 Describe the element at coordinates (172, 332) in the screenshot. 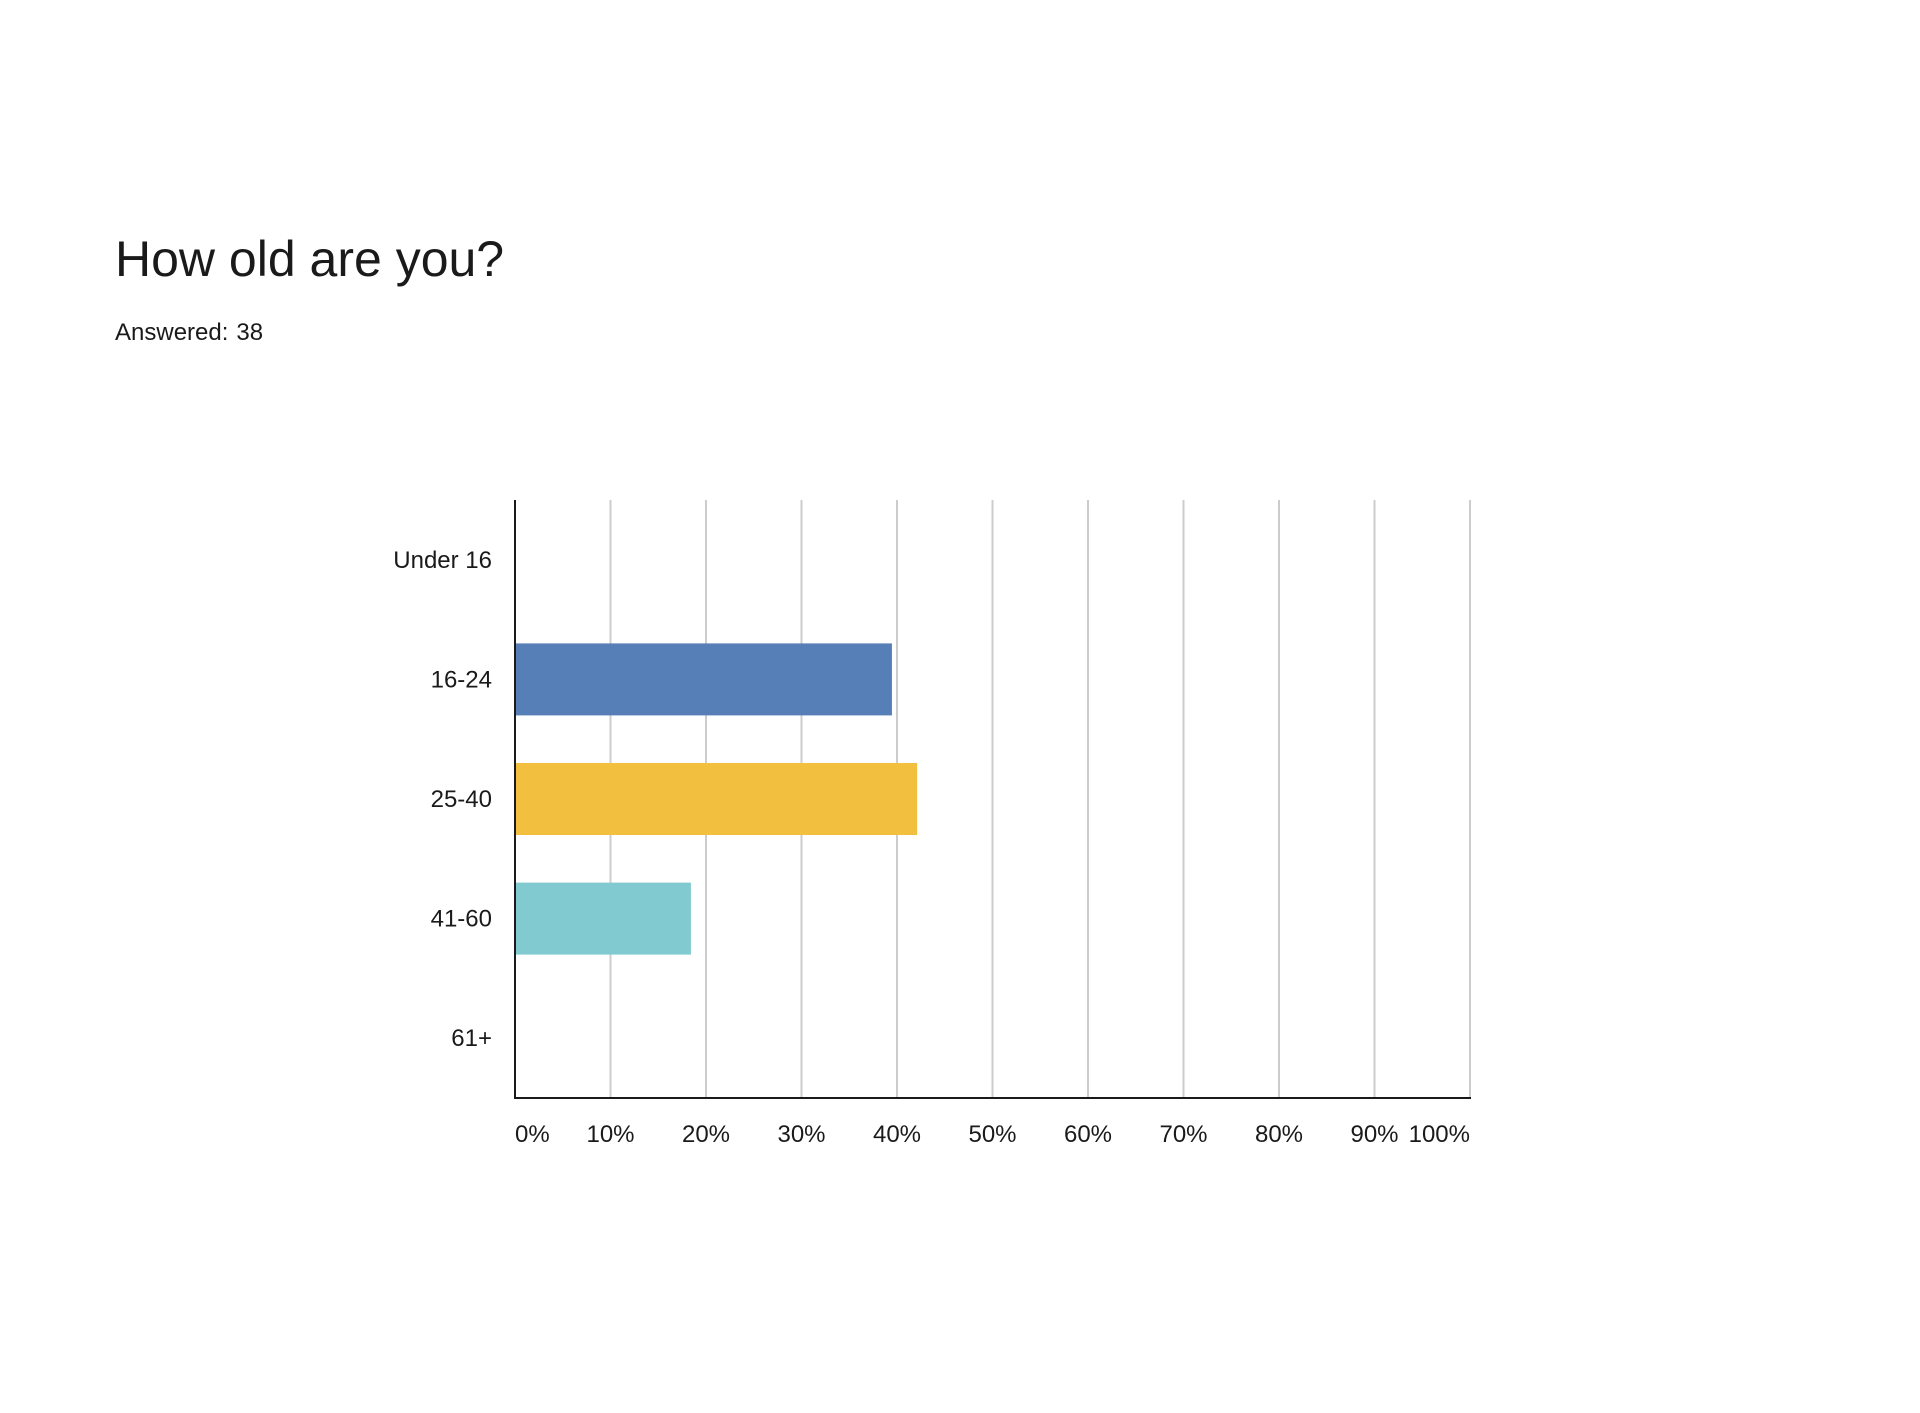

I see `answered-label: Answered:` at that location.